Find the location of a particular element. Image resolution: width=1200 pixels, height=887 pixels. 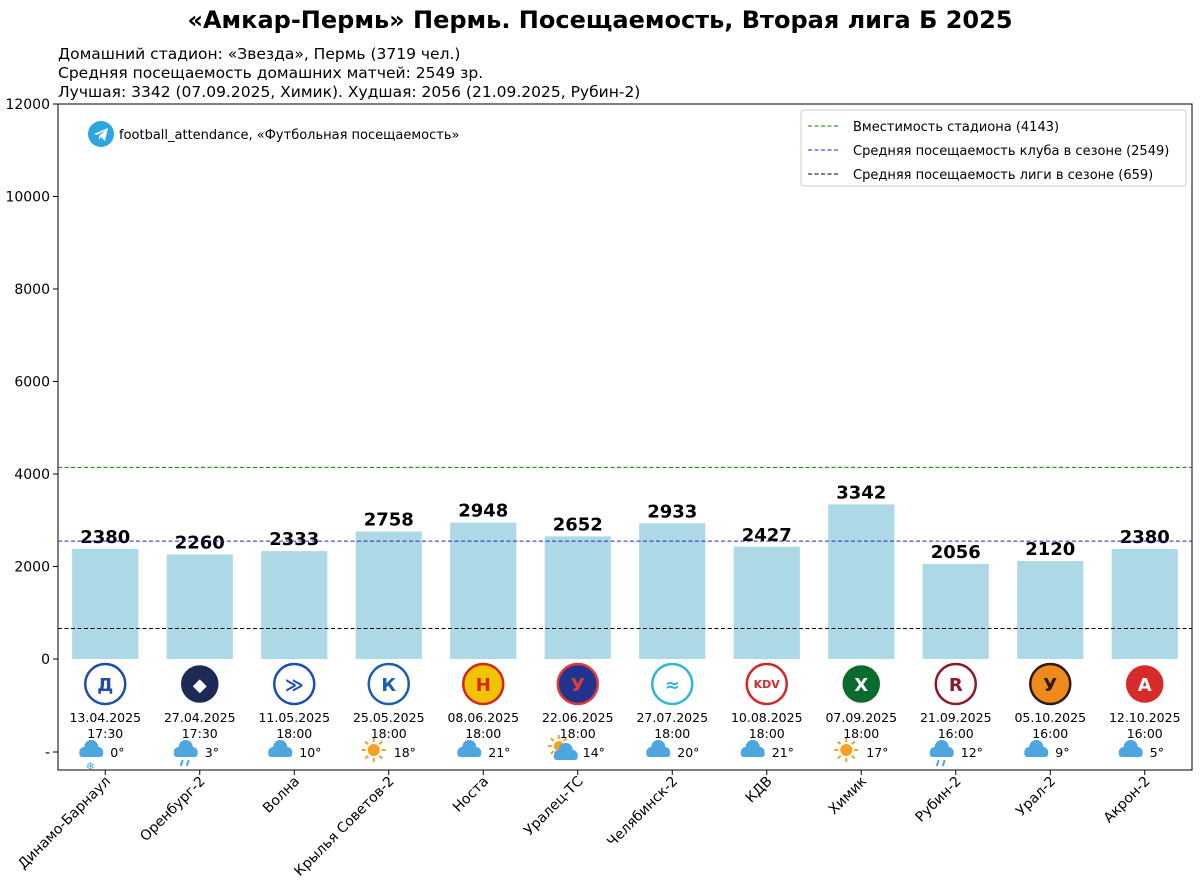

match-temperature: 12° is located at coordinates (972, 752).